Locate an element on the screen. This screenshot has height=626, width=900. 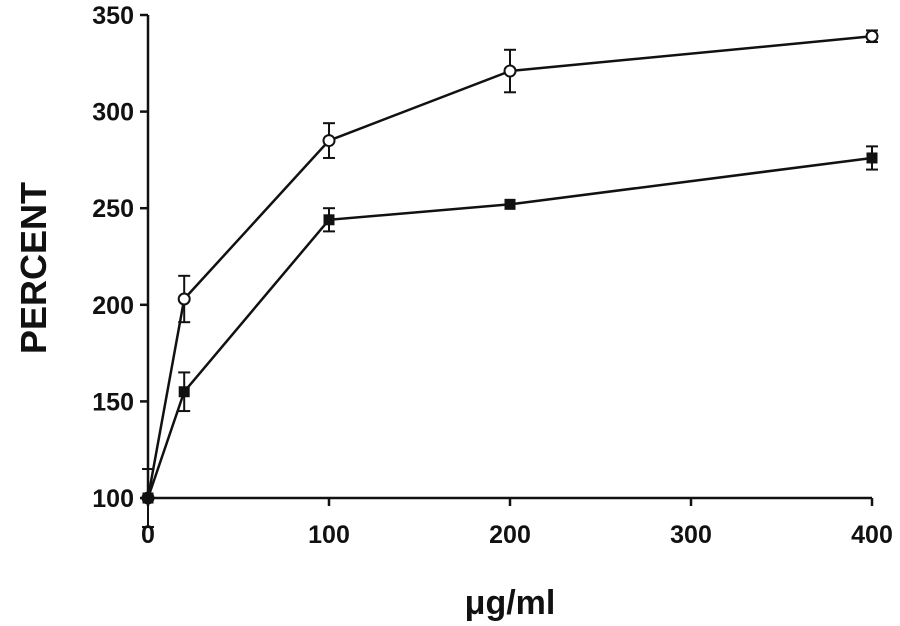
x-tick-label: 0 is located at coordinates (148, 535).